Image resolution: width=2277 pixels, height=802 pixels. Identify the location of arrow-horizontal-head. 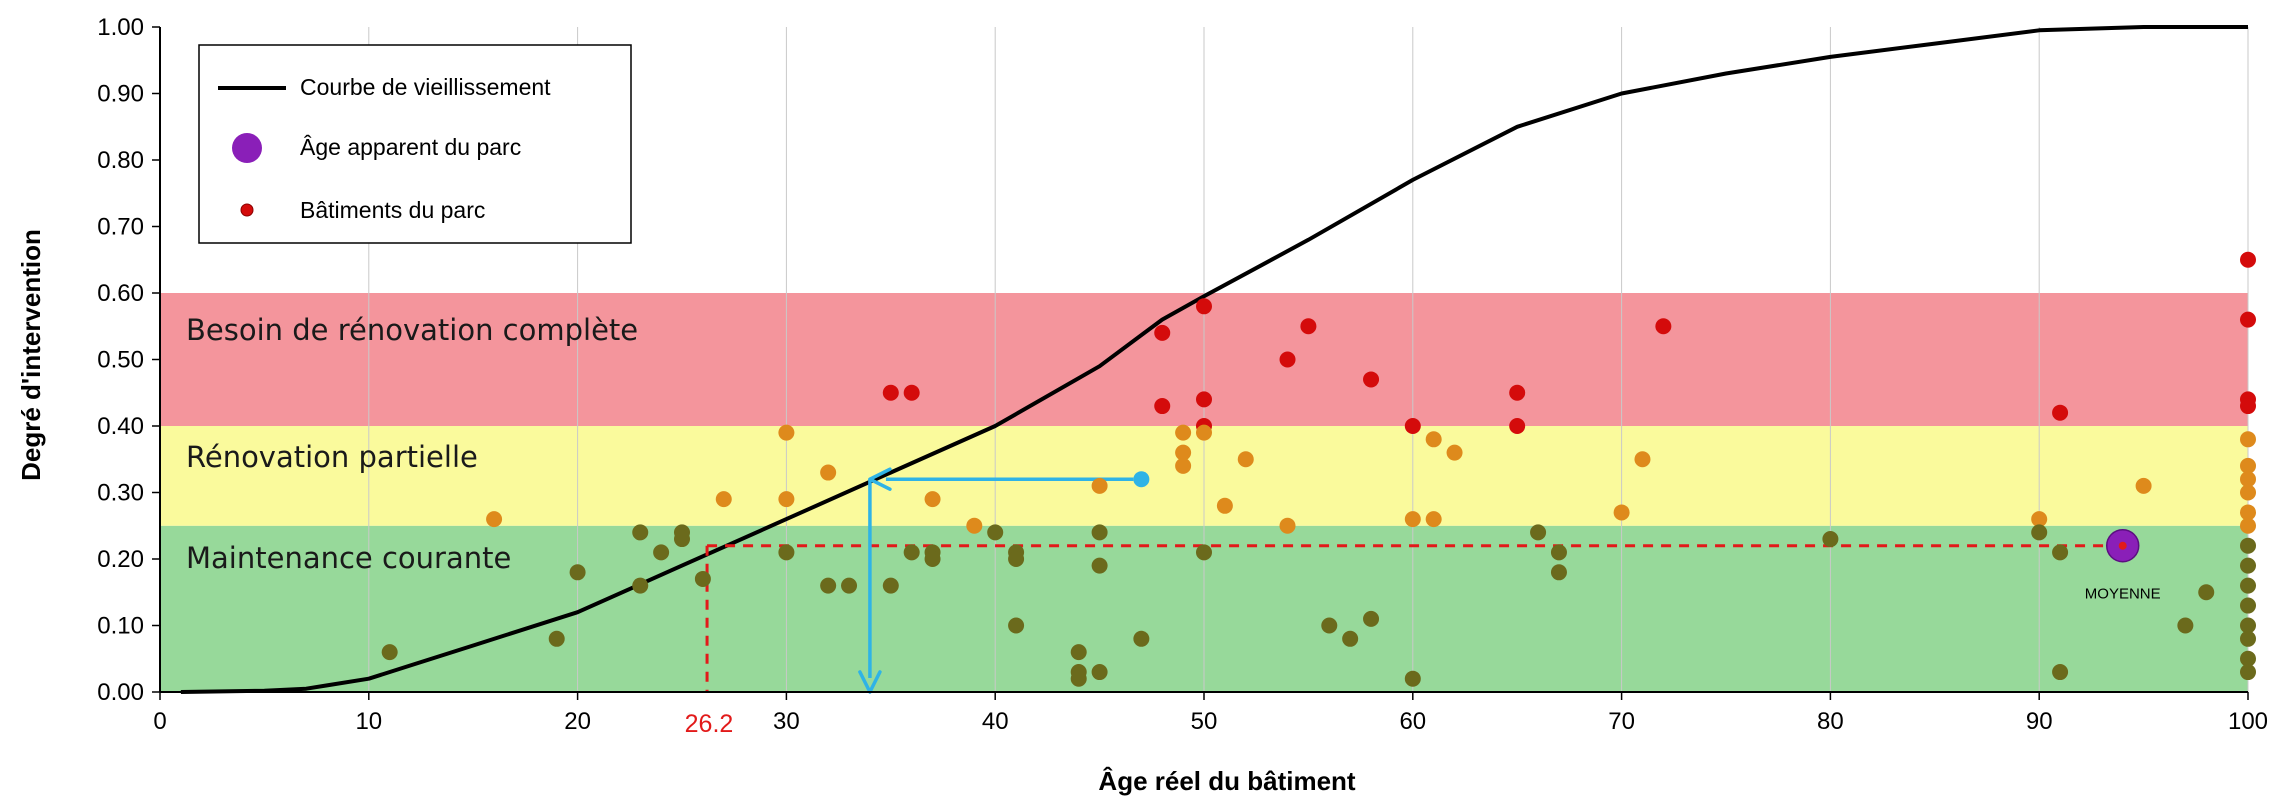
(880, 479).